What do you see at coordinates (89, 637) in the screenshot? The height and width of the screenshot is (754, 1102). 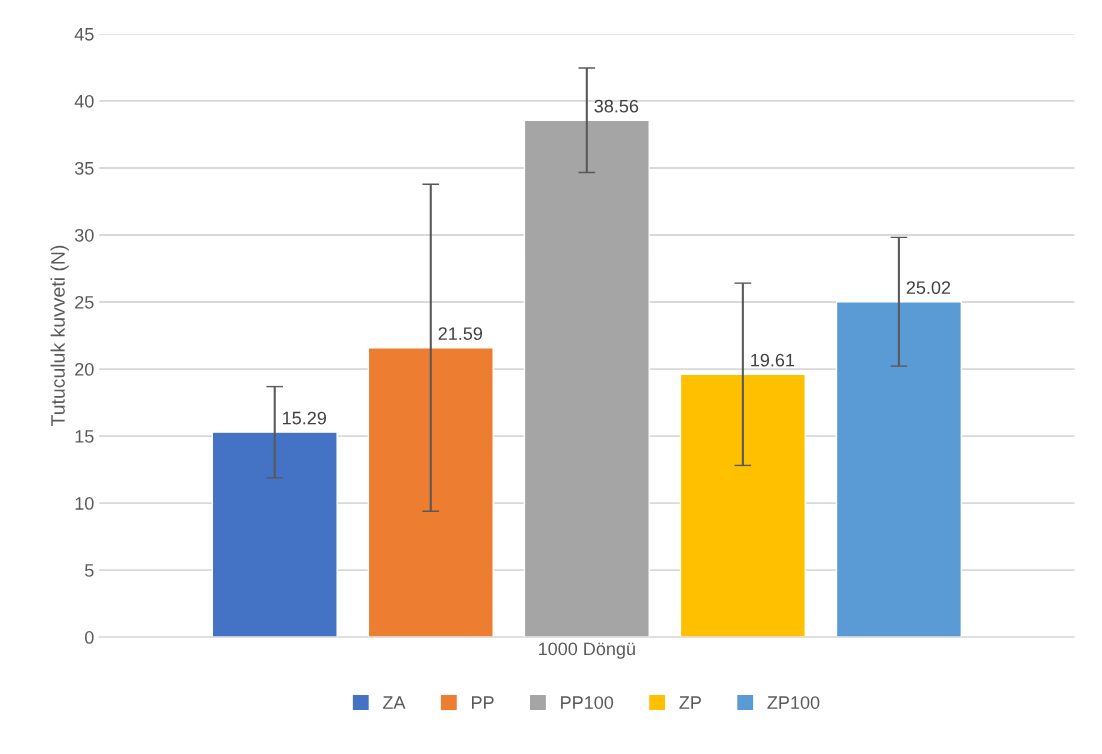 I see `y-tick-label: 0` at bounding box center [89, 637].